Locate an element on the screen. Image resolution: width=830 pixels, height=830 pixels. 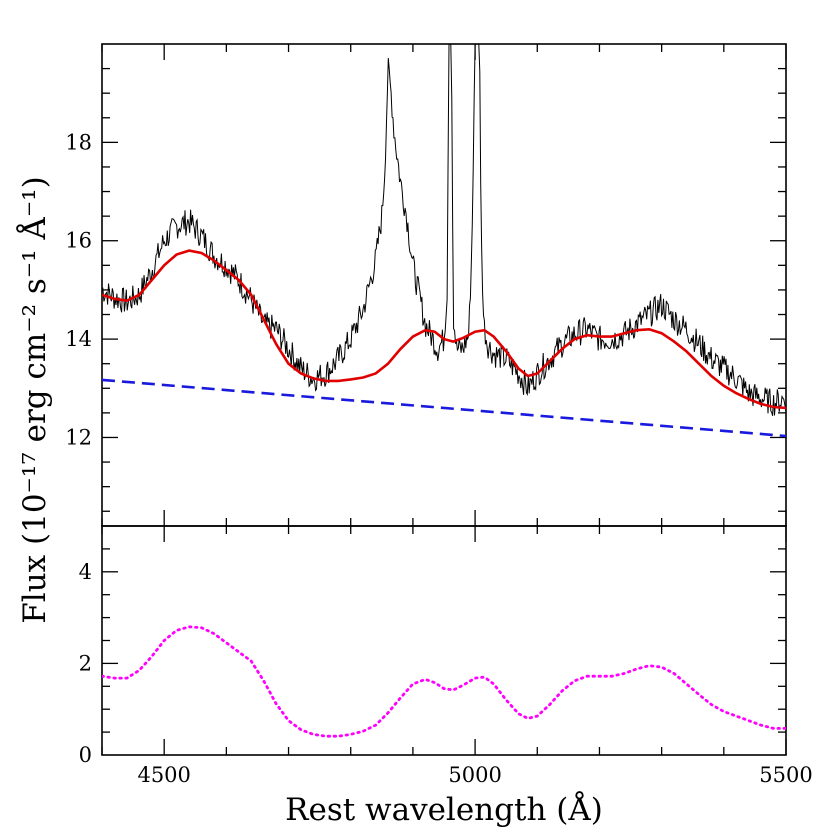
x-tick-label: 4500 is located at coordinates (163, 775).